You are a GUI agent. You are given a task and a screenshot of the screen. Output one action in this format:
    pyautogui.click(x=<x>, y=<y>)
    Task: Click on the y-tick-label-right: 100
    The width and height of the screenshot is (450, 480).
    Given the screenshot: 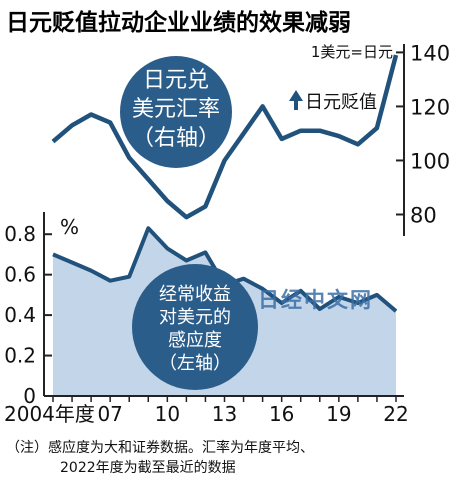 What is the action you would take?
    pyautogui.click(x=430, y=161)
    